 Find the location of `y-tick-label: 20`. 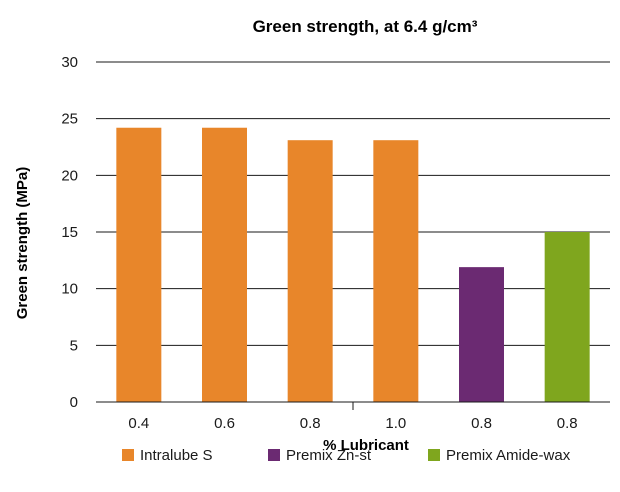

y-tick-label: 20 is located at coordinates (69, 175).